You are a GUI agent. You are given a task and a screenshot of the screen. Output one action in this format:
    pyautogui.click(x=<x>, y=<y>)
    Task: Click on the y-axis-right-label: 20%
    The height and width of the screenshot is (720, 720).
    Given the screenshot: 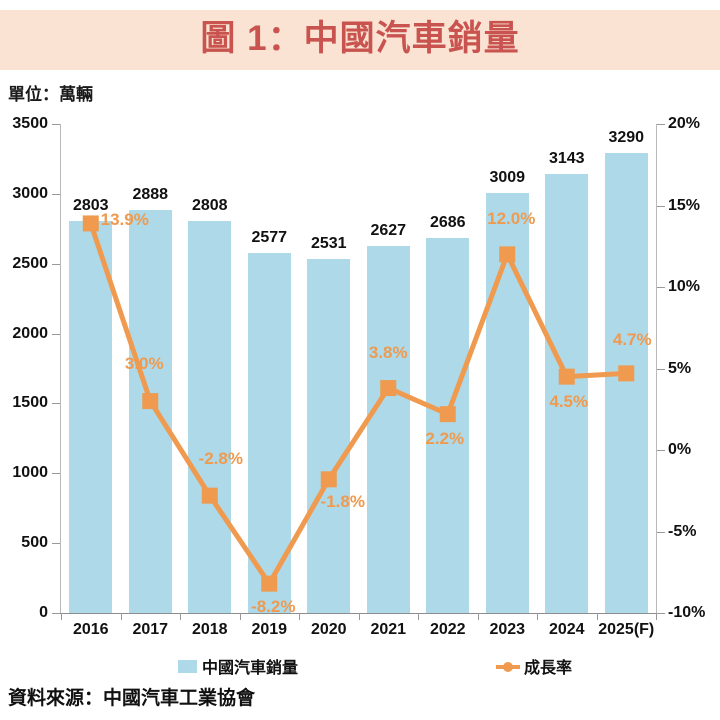 What is the action you would take?
    pyautogui.click(x=684, y=123)
    